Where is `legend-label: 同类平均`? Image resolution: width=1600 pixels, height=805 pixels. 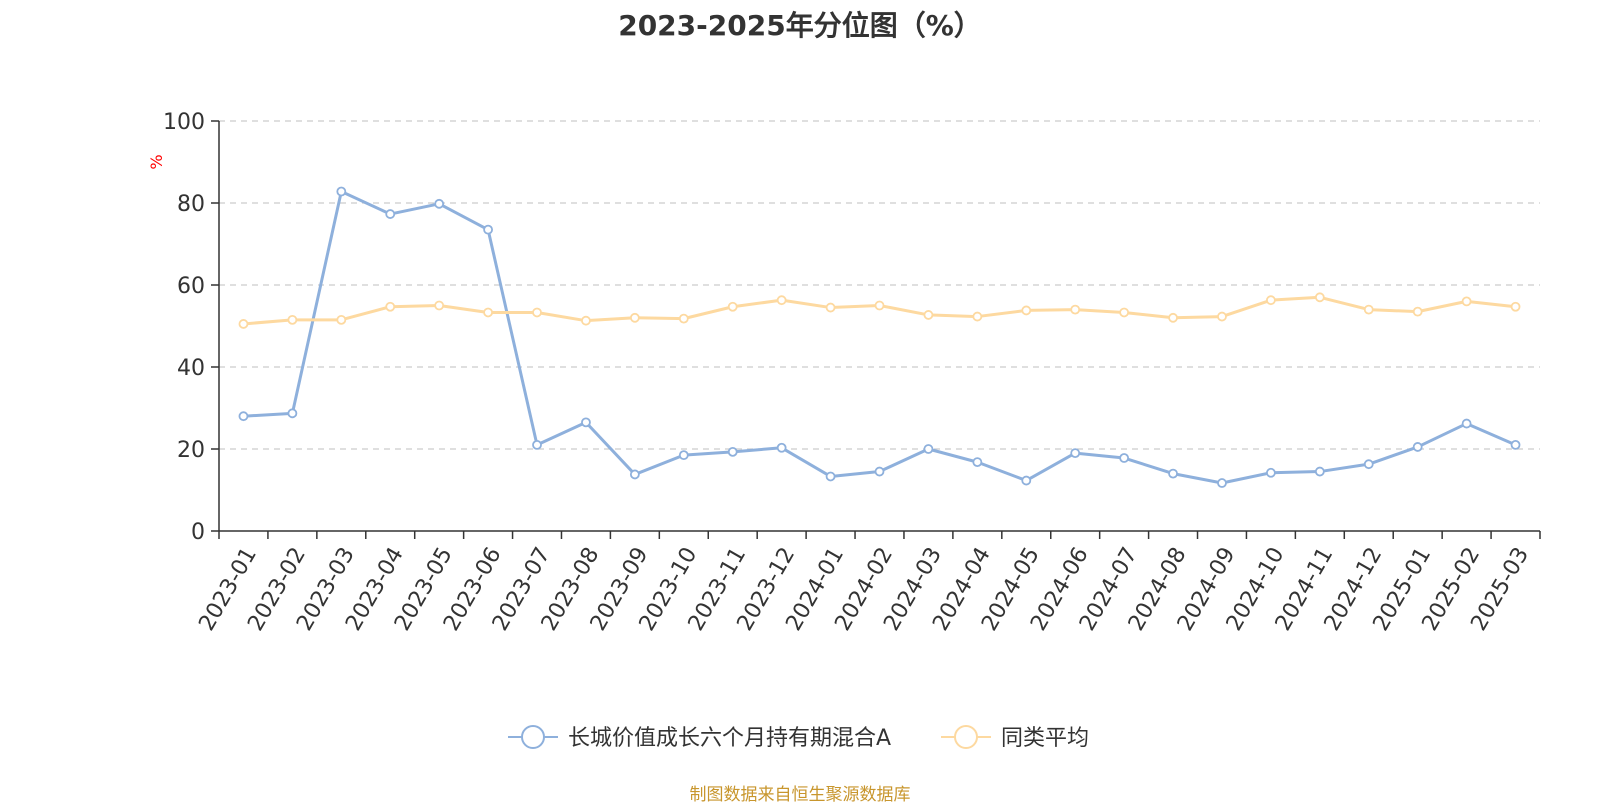 legend-label: 同类平均 is located at coordinates (1045, 738).